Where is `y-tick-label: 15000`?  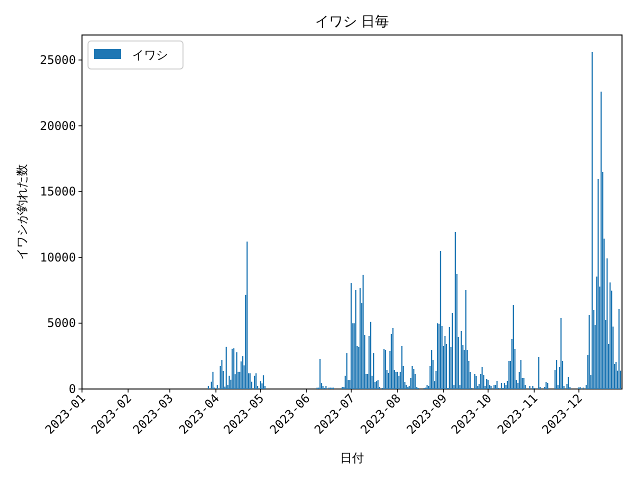 y-tick-label: 15000 is located at coordinates (58, 191).